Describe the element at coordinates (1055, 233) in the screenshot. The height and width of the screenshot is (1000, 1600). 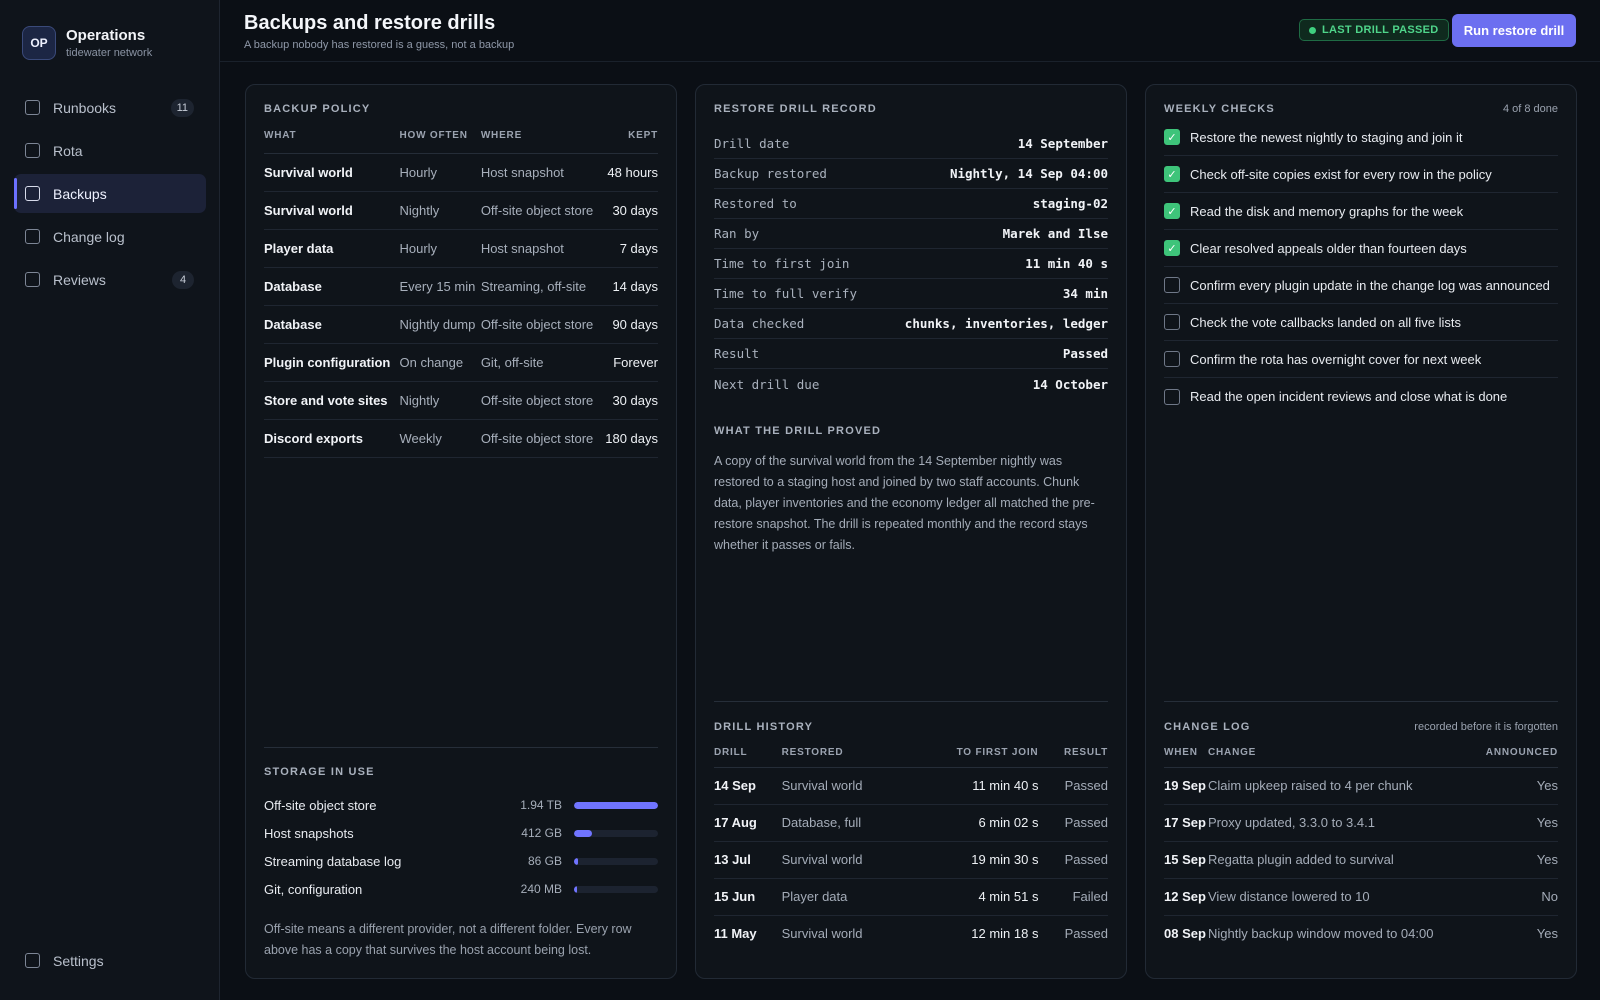
I see `record-value: Marek and Ilse` at that location.